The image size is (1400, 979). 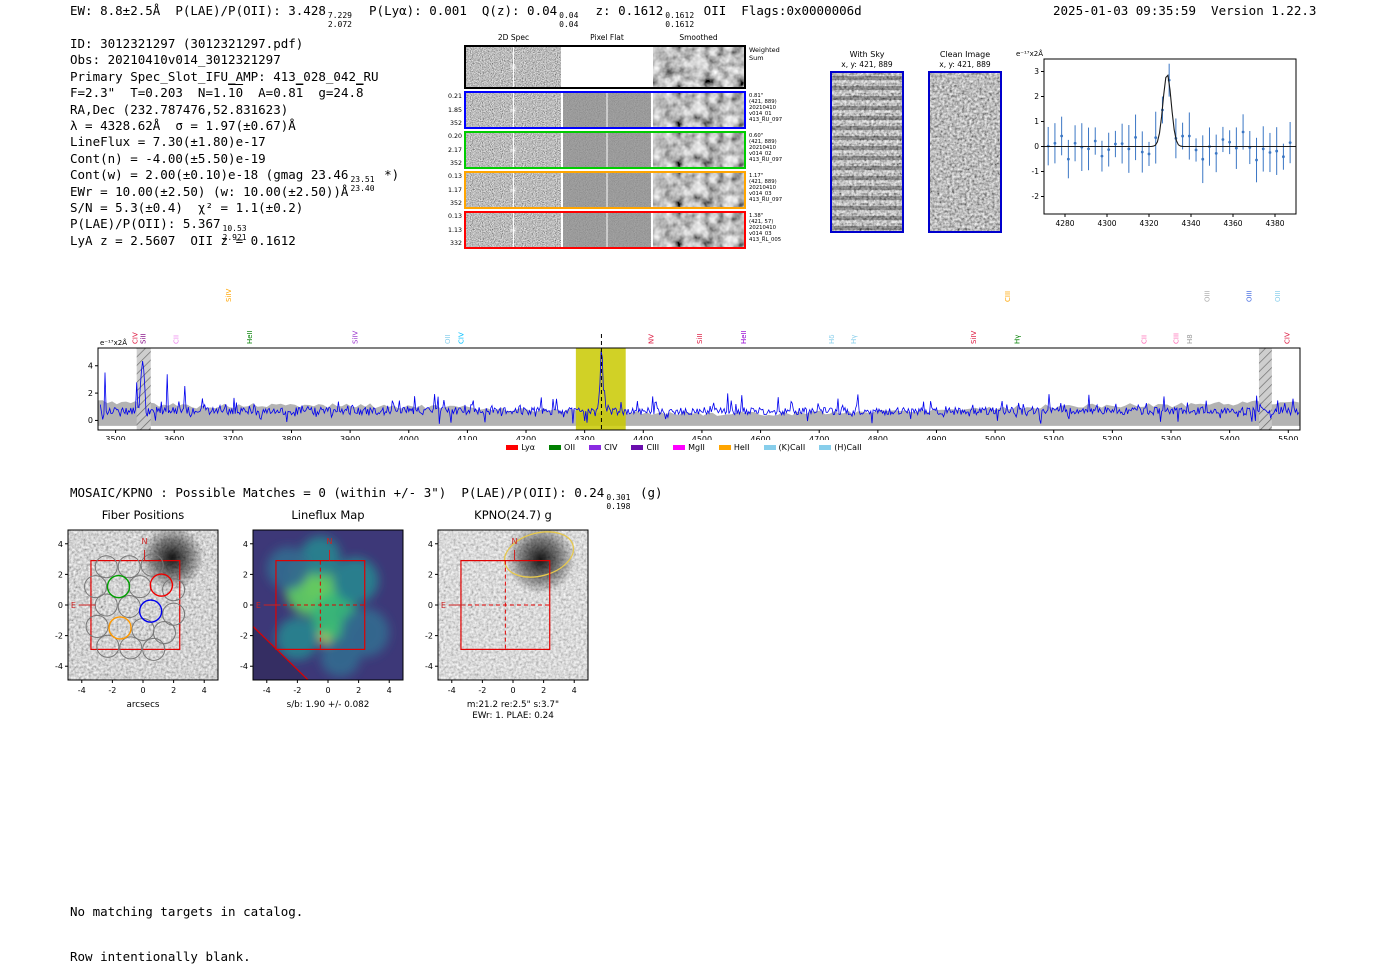 What do you see at coordinates (131, 609) in the screenshot?
I see `cutout-fiber-positions: Fiber Positions N E -4 -4 -2 -2 0 0 2 2 4 4 arcsecs` at bounding box center [131, 609].